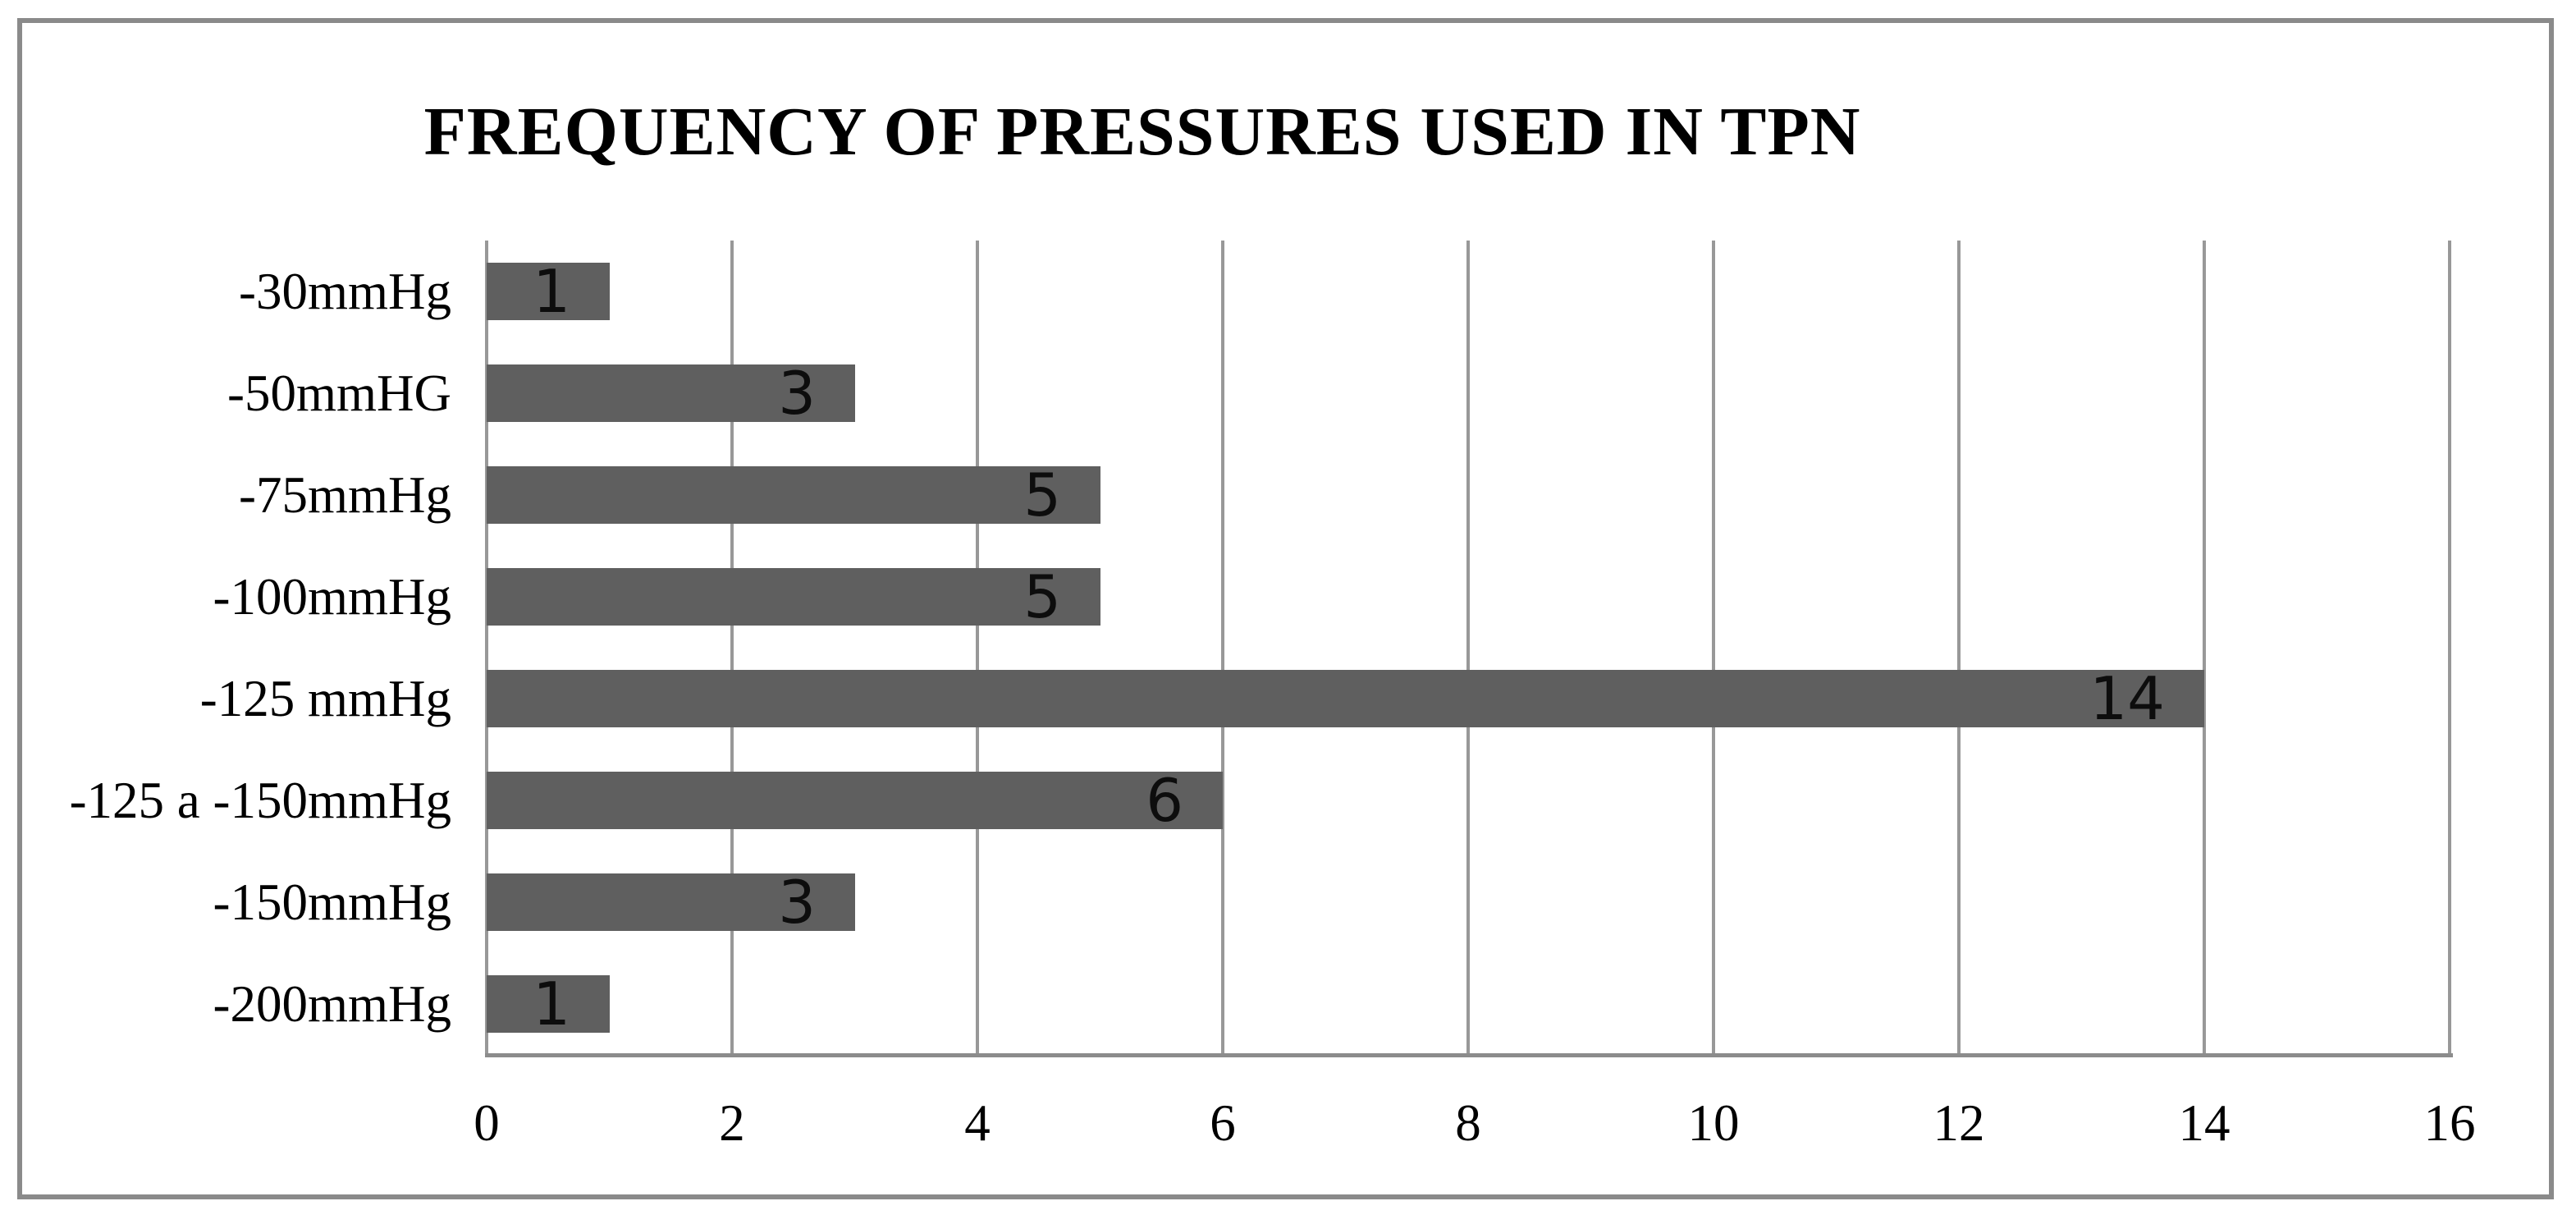  I want to click on category-label: -75mmHg, so click(345, 495).